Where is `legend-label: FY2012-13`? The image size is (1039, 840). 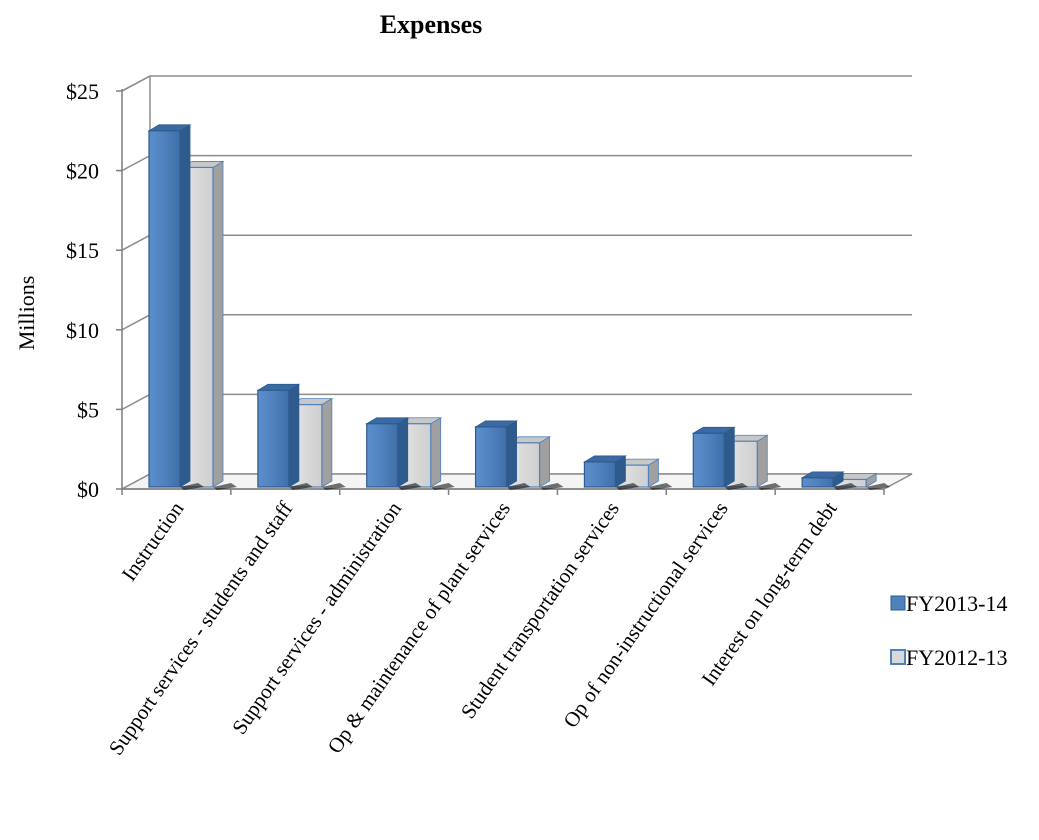
legend-label: FY2012-13 is located at coordinates (956, 657).